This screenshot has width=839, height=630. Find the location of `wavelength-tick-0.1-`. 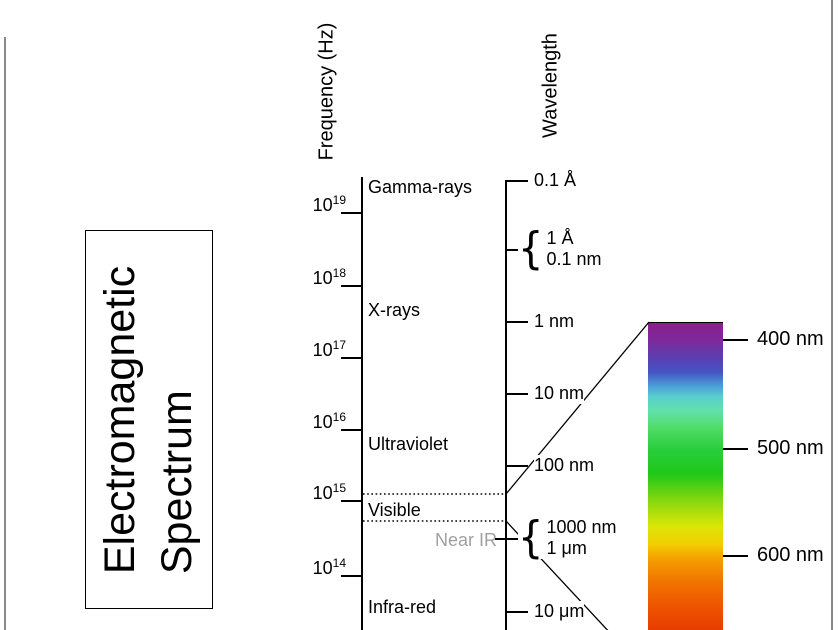

wavelength-tick-0.1- is located at coordinates (517, 181).